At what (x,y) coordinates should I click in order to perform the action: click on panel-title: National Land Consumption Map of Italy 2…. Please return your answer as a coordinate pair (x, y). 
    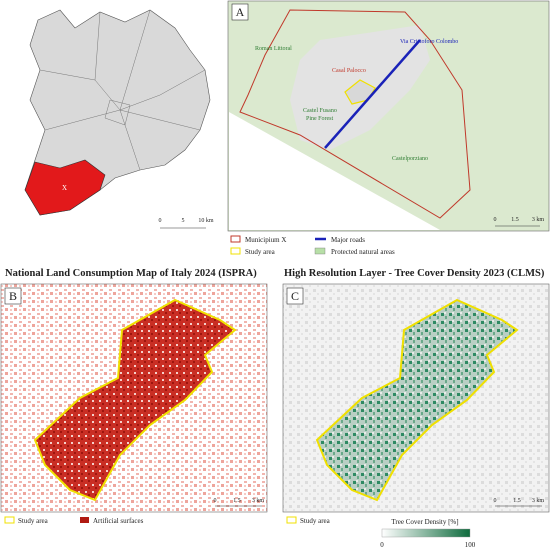
    Looking at the image, I should click on (131, 273).